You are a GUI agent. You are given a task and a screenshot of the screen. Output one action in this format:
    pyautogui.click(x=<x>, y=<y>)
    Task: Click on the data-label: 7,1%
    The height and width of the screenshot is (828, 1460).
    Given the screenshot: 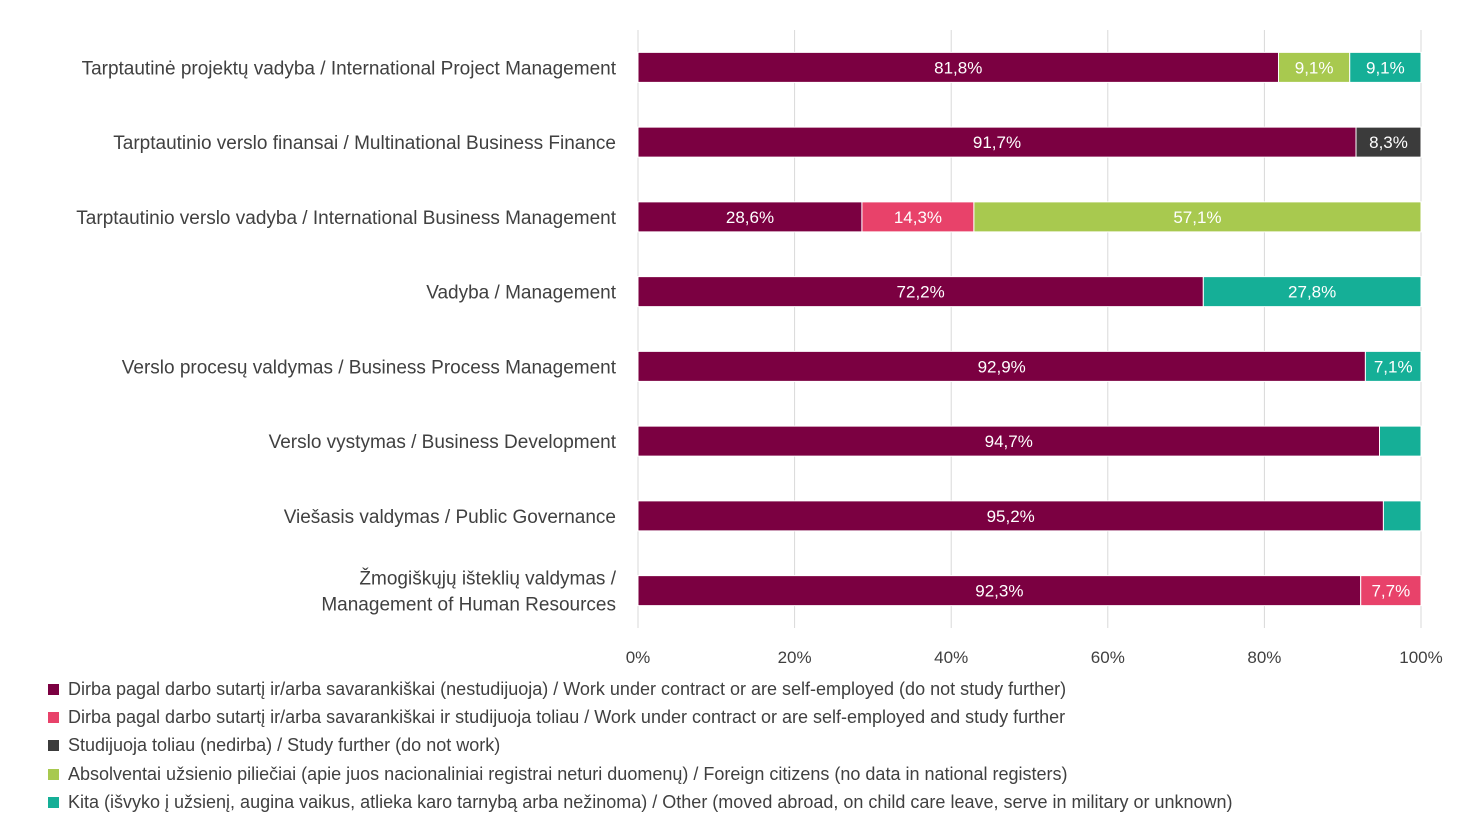 What is the action you would take?
    pyautogui.click(x=1393, y=366)
    